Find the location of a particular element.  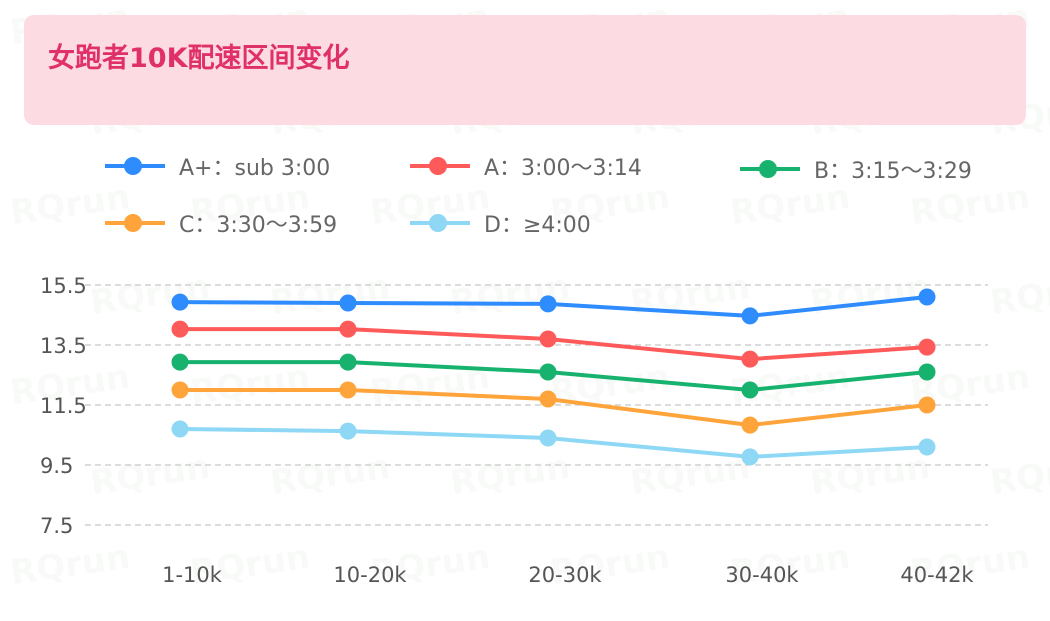

y-tick-label: 15.5 is located at coordinates (63, 286).